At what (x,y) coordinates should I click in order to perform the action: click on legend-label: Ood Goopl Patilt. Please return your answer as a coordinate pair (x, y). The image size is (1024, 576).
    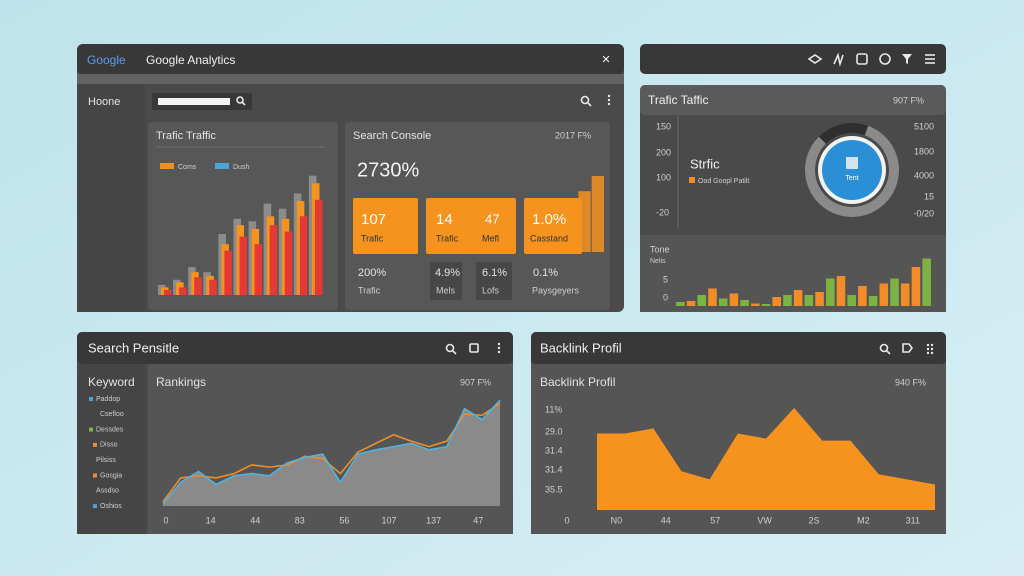
    Looking at the image, I should click on (723, 181).